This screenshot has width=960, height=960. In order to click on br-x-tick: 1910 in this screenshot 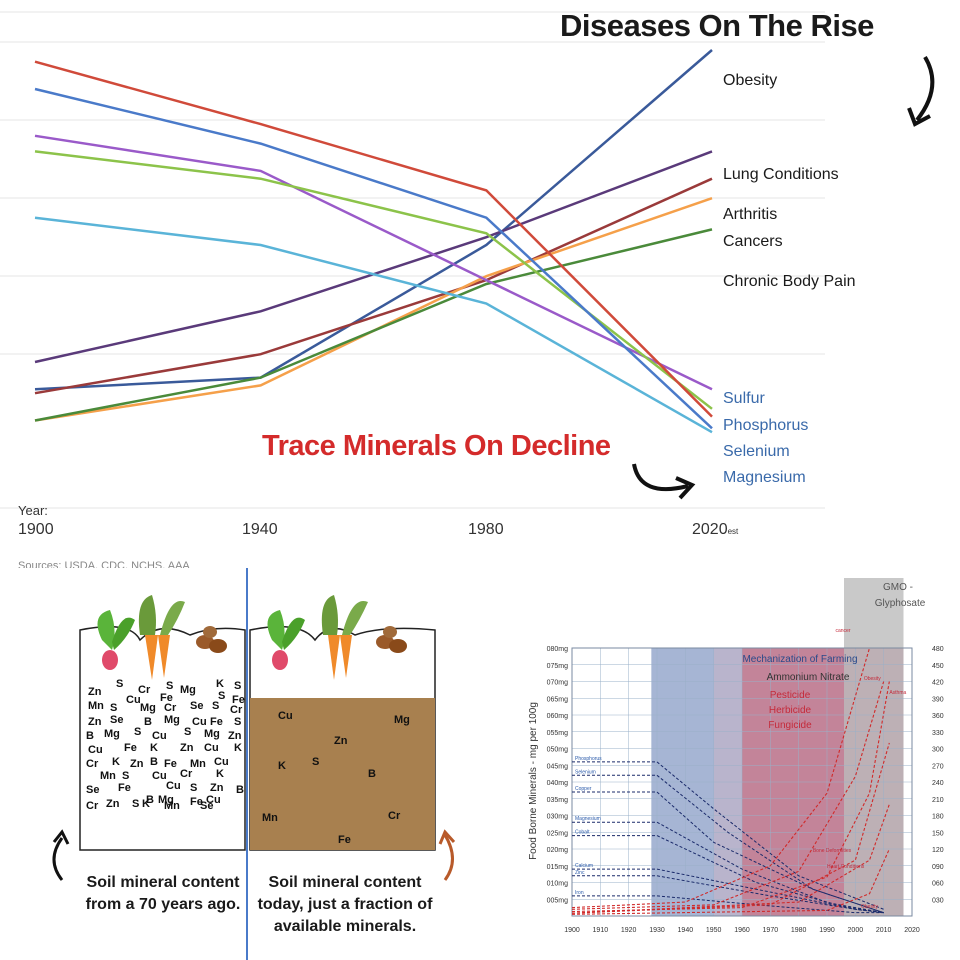, I will do `click(601, 930)`.